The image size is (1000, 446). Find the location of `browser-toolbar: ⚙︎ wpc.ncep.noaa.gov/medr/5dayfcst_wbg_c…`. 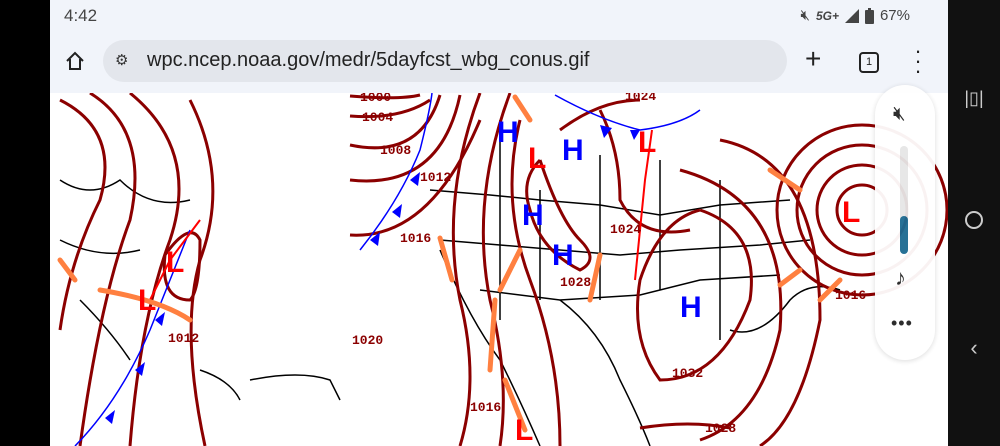

browser-toolbar: ⚙︎ wpc.ncep.noaa.gov/medr/5dayfcst_wbg_c… is located at coordinates (499, 62).